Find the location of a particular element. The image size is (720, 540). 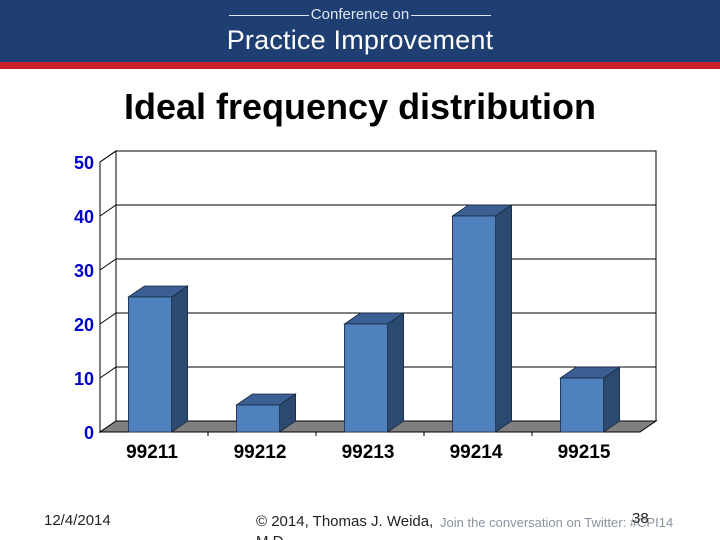

banner-subtitle-text: Conference on is located at coordinates (360, 14).